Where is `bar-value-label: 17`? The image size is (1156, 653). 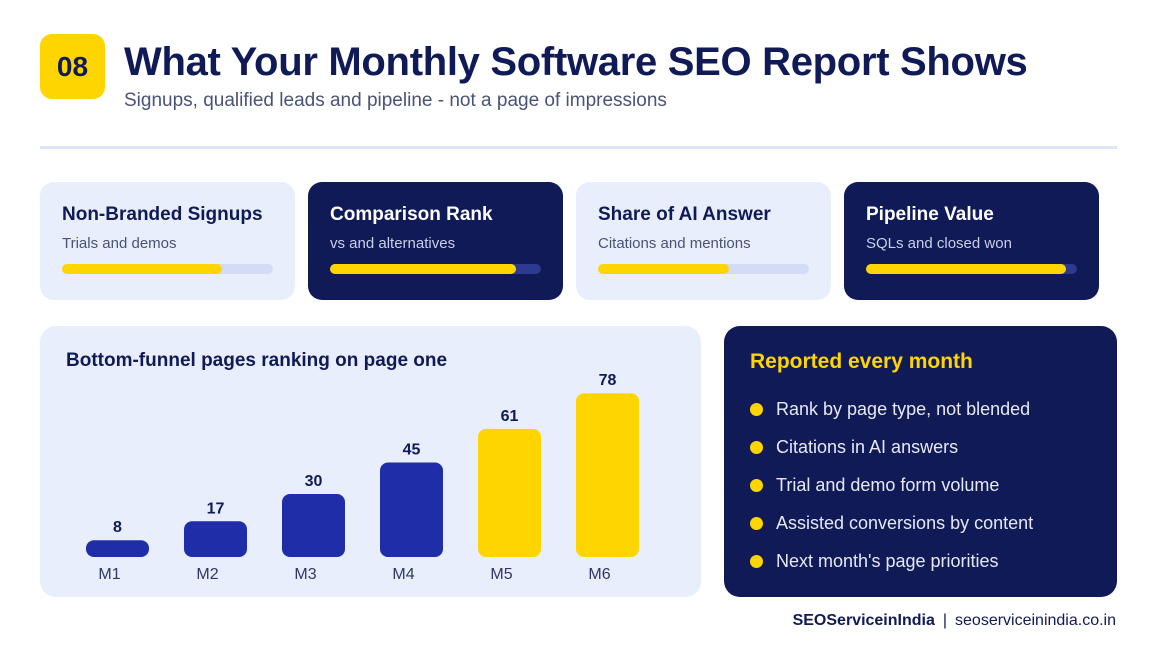
bar-value-label: 17 is located at coordinates (216, 508).